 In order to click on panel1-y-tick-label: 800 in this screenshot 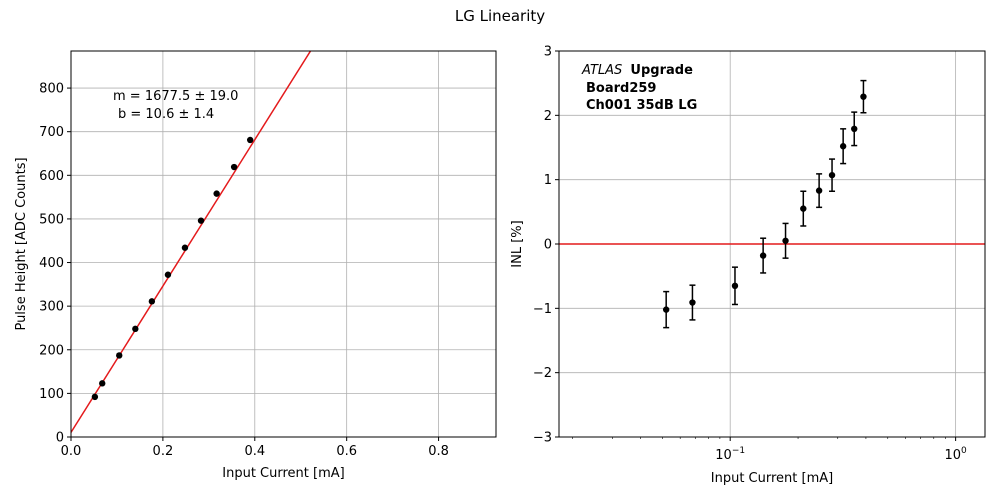, I will do `click(51, 89)`.